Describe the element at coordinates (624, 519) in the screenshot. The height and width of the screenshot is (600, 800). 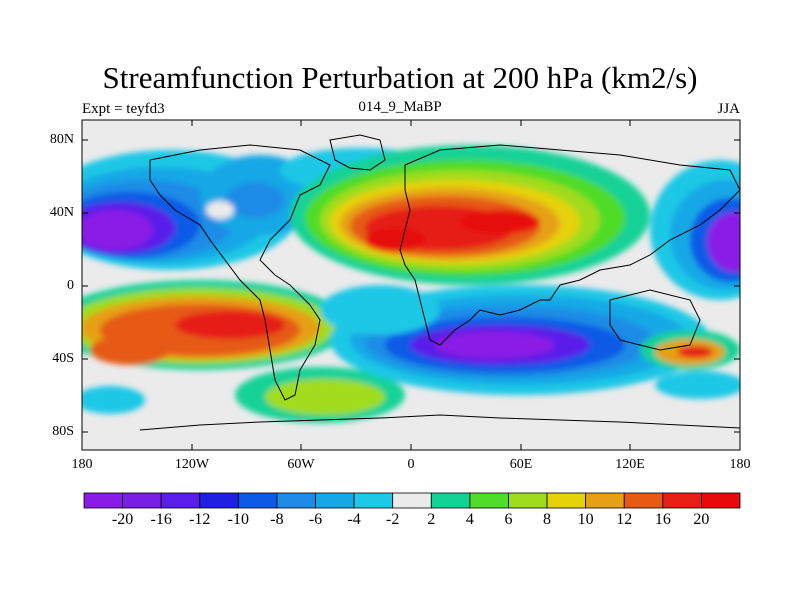
I see `colorbar-label: 12` at that location.